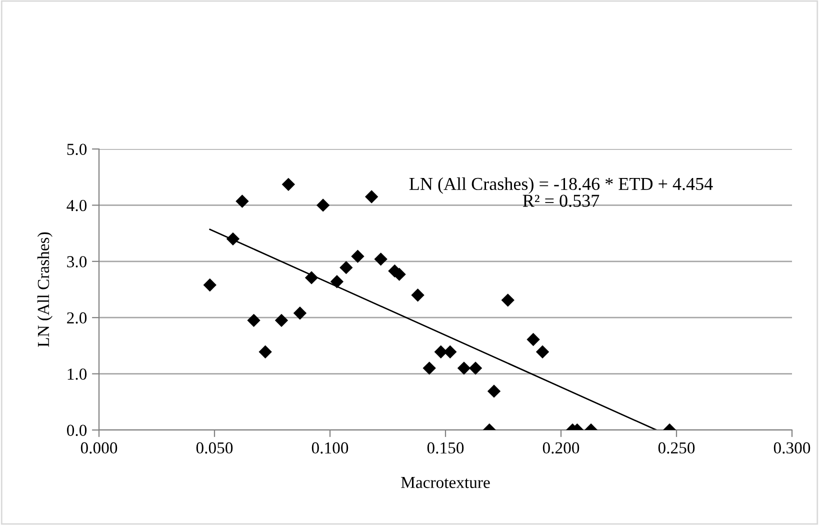 This screenshot has height=525, width=819. What do you see at coordinates (792, 448) in the screenshot?
I see `x-tick-label: 0.300` at bounding box center [792, 448].